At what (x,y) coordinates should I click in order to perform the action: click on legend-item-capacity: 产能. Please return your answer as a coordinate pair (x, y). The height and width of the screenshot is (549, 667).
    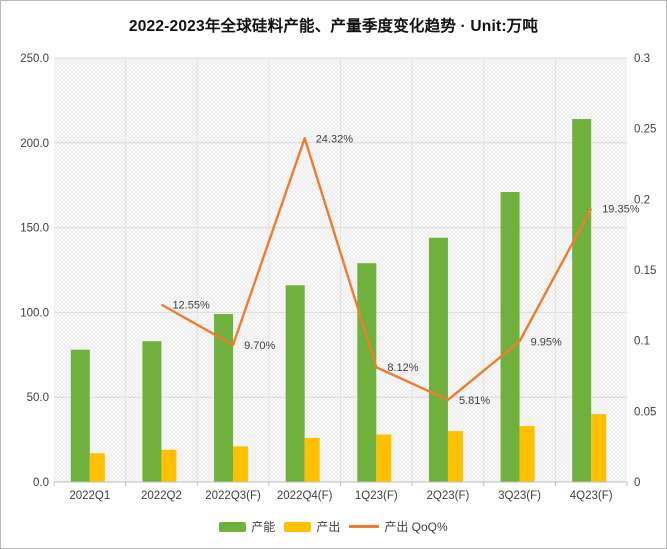
    Looking at the image, I should click on (247, 526).